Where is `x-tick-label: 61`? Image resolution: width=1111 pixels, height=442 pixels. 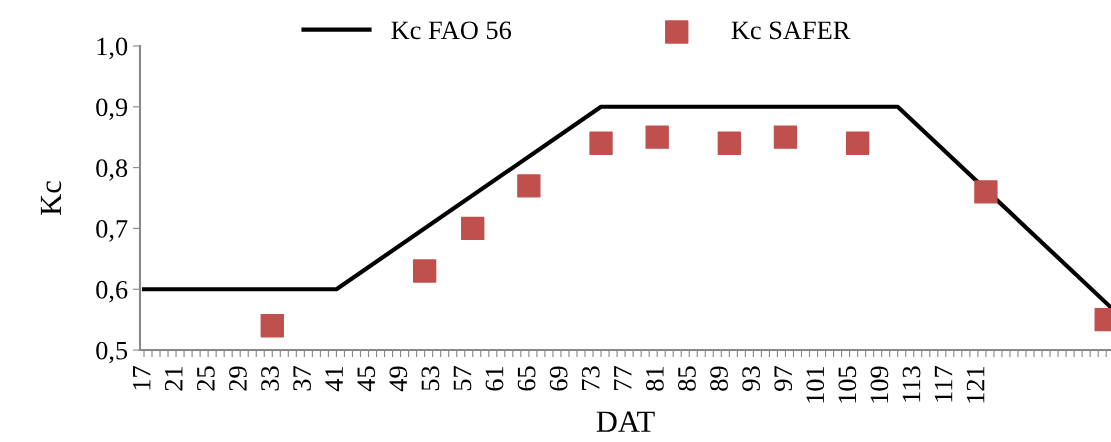 x-tick-label: 61 is located at coordinates (494, 378).